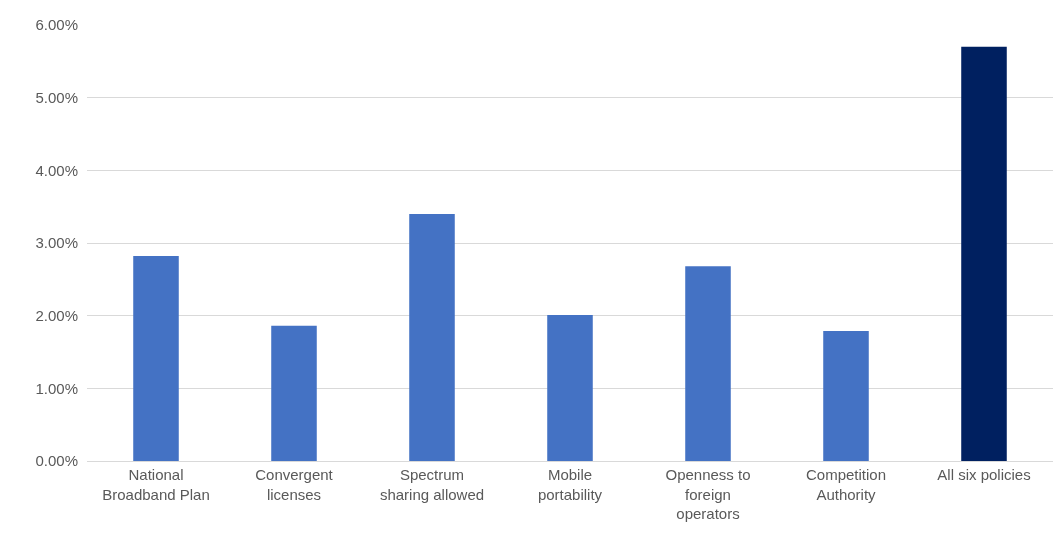  Describe the element at coordinates (56, 315) in the screenshot. I see `y-tick-label: 2.00%` at that location.